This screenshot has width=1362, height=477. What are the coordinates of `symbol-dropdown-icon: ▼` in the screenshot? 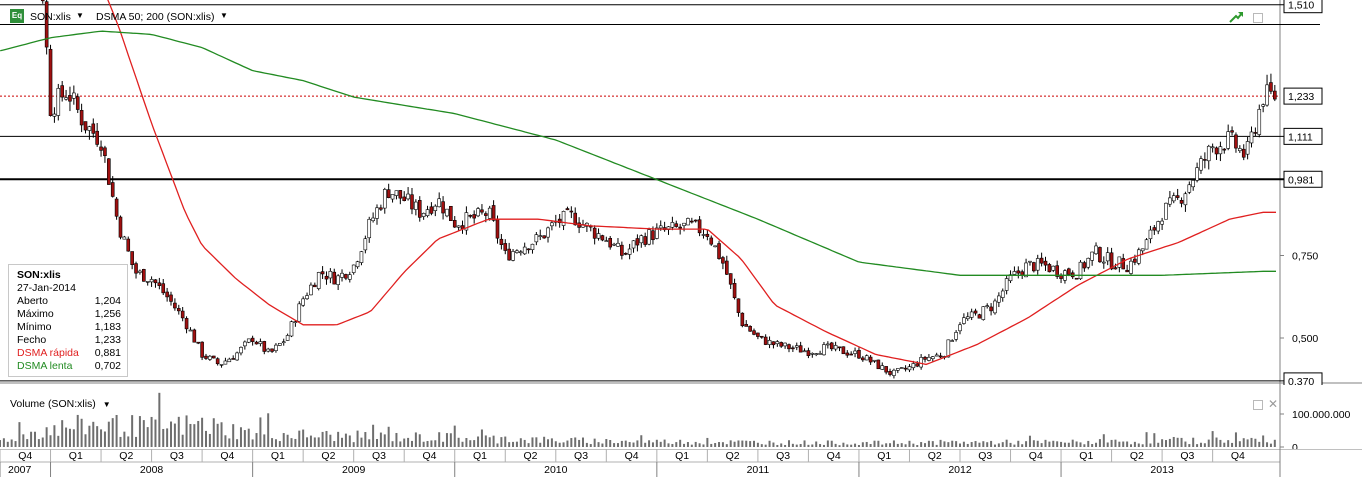 It's located at (80, 15).